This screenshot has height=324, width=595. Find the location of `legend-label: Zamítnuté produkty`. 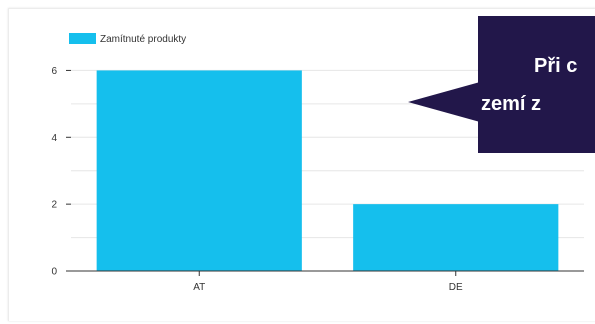

legend-label: Zamítnuté produkty is located at coordinates (143, 39).